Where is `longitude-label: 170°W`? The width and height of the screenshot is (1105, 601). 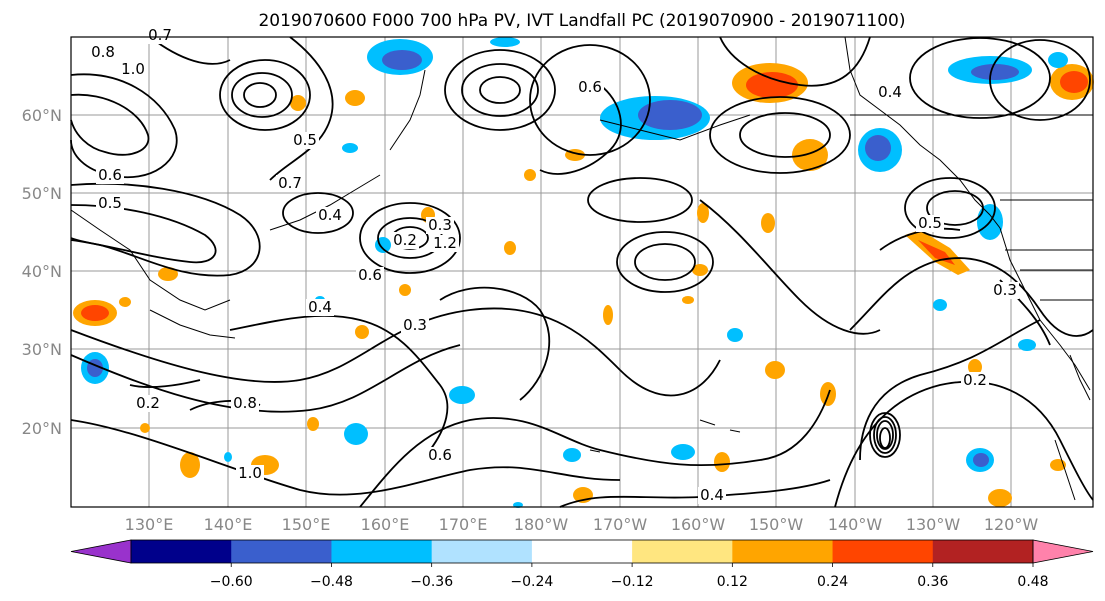 longitude-label: 170°W is located at coordinates (620, 524).